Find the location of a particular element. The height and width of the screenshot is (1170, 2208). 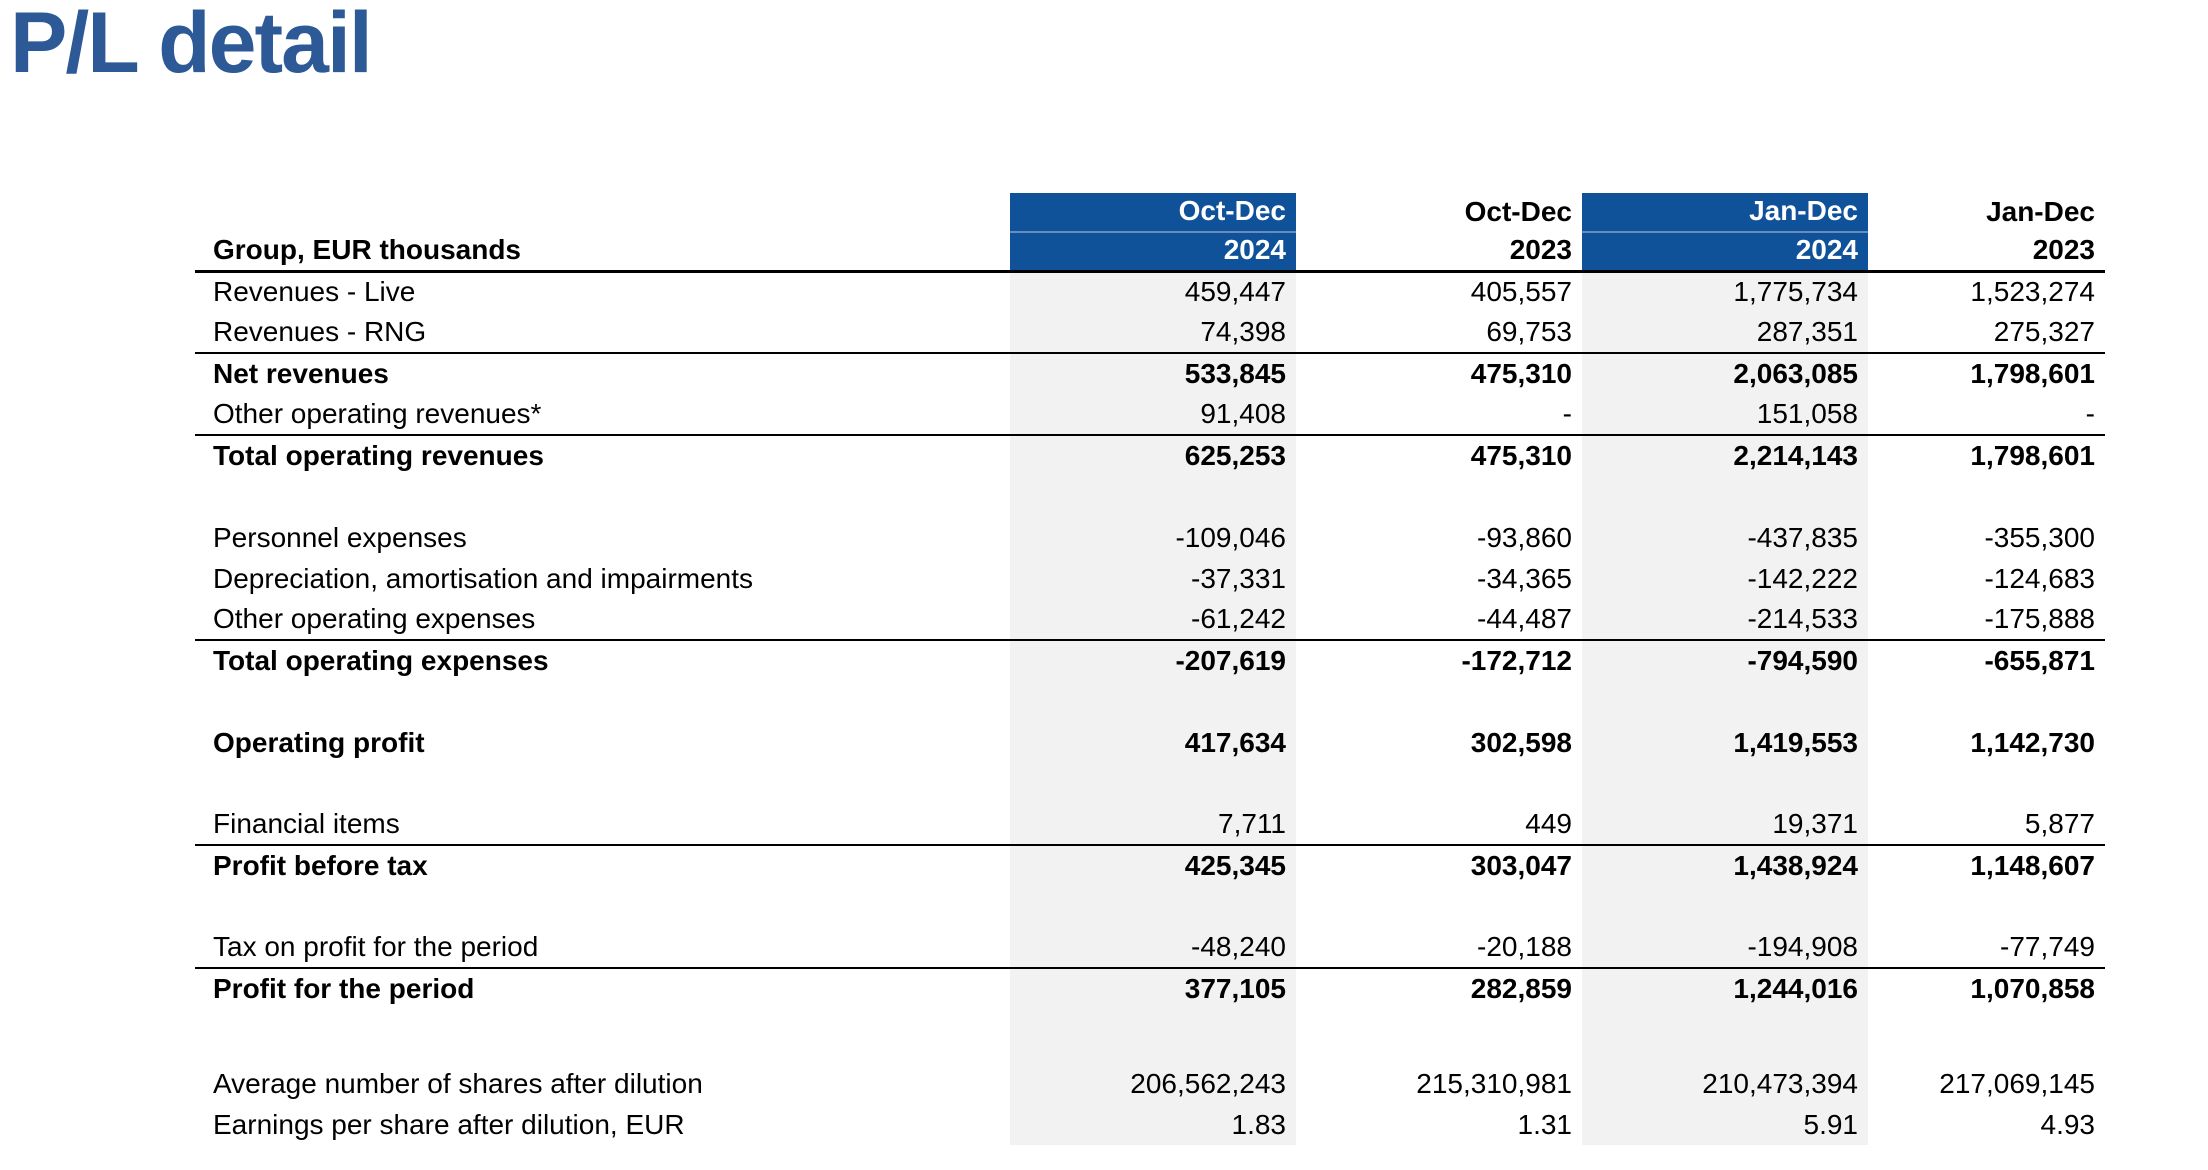

row-label: Total operating expenses is located at coordinates (381, 660).